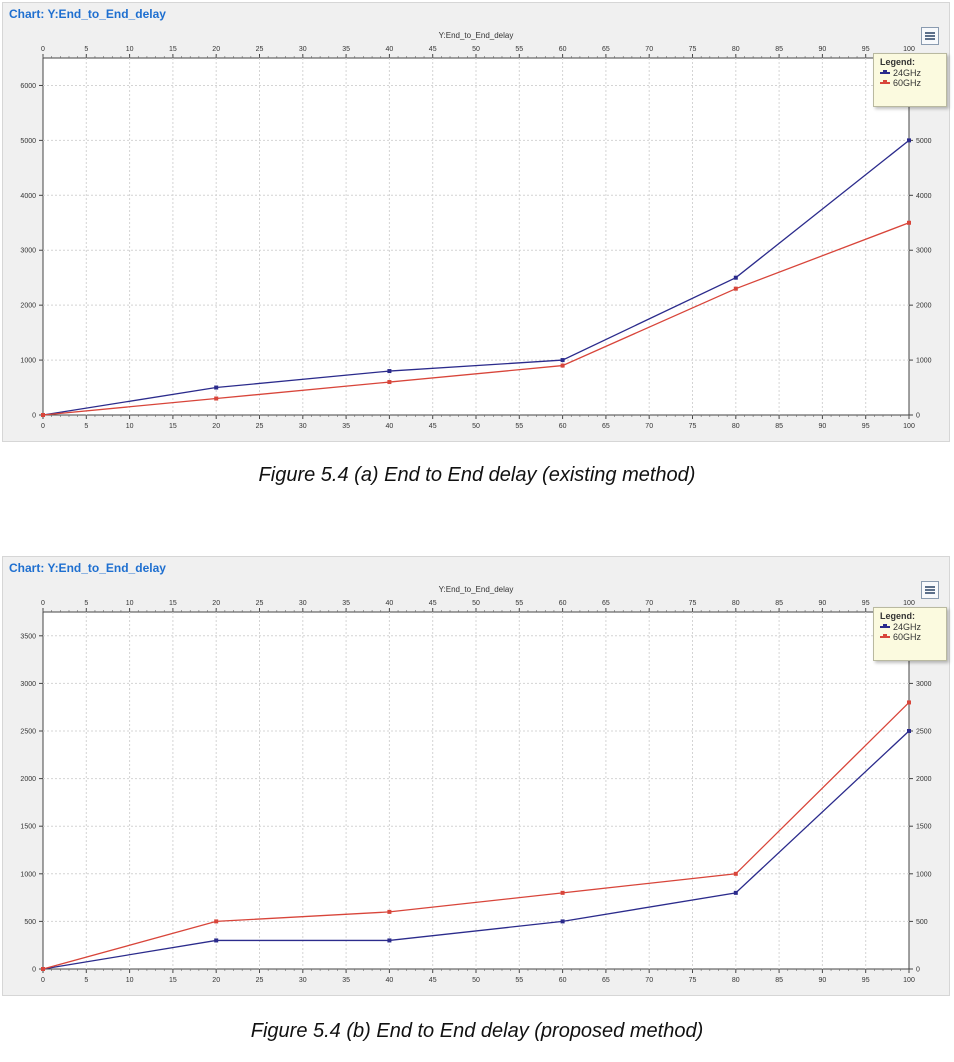 Image resolution: width=954 pixels, height=1062 pixels. Describe the element at coordinates (173, 980) in the screenshot. I see `x-tick-label-bottom: 15` at that location.